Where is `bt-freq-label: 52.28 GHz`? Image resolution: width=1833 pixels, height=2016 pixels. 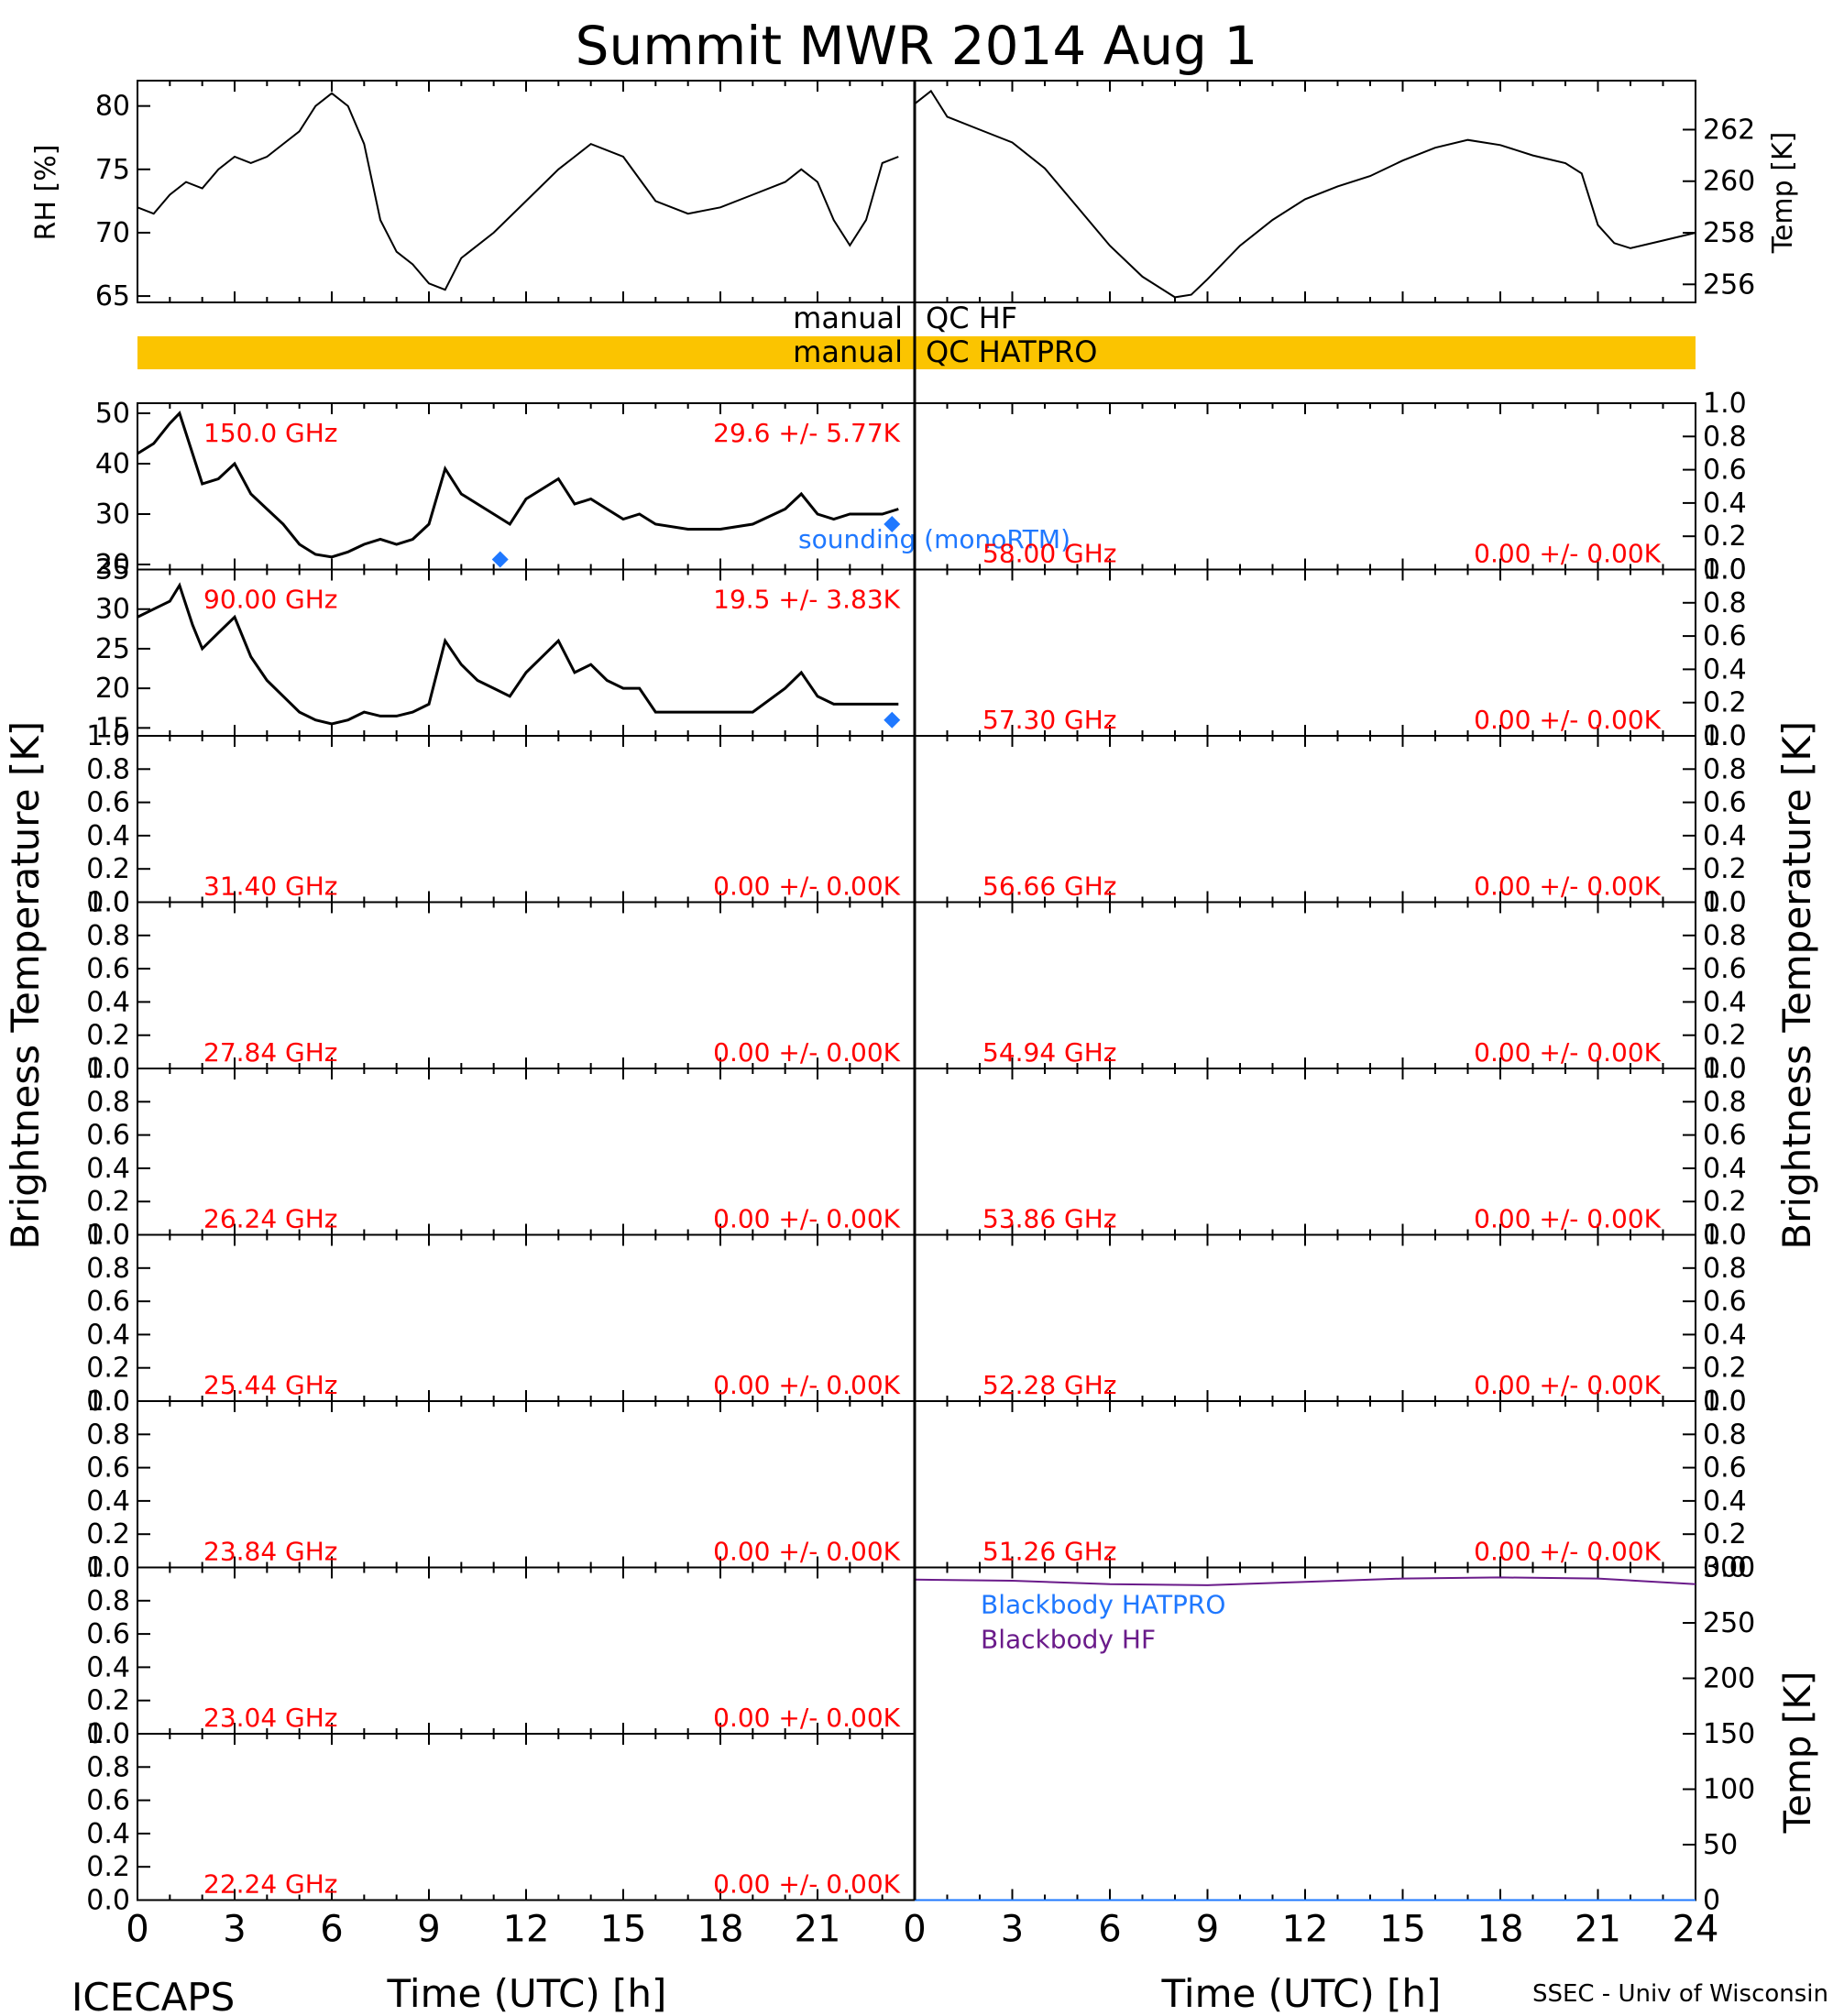 bt-freq-label: 52.28 GHz is located at coordinates (1049, 1385).